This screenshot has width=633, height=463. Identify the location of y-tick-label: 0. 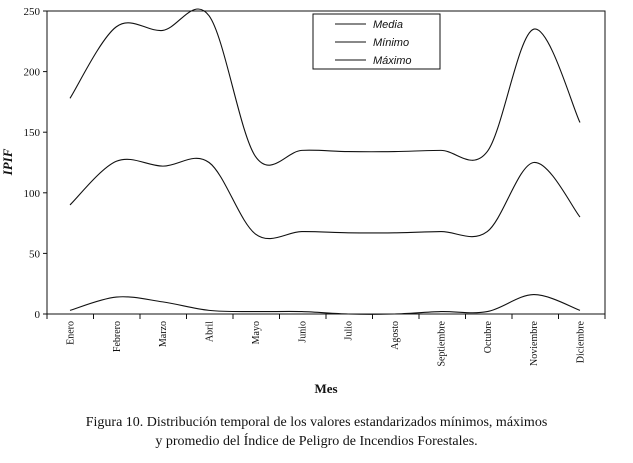
(38, 315).